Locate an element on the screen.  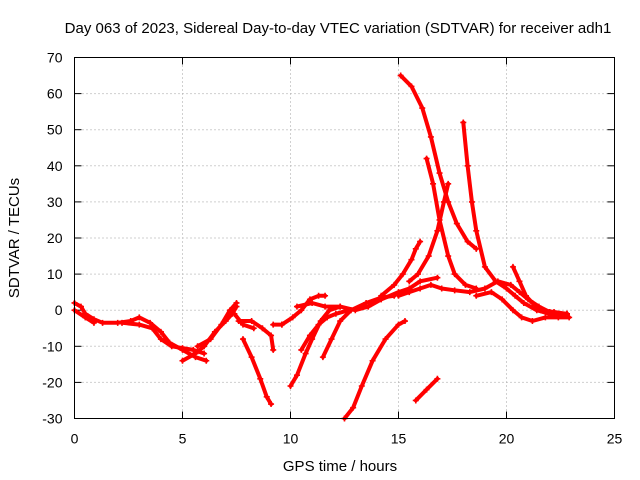
y-tick-label: -30 is located at coordinates (52, 419).